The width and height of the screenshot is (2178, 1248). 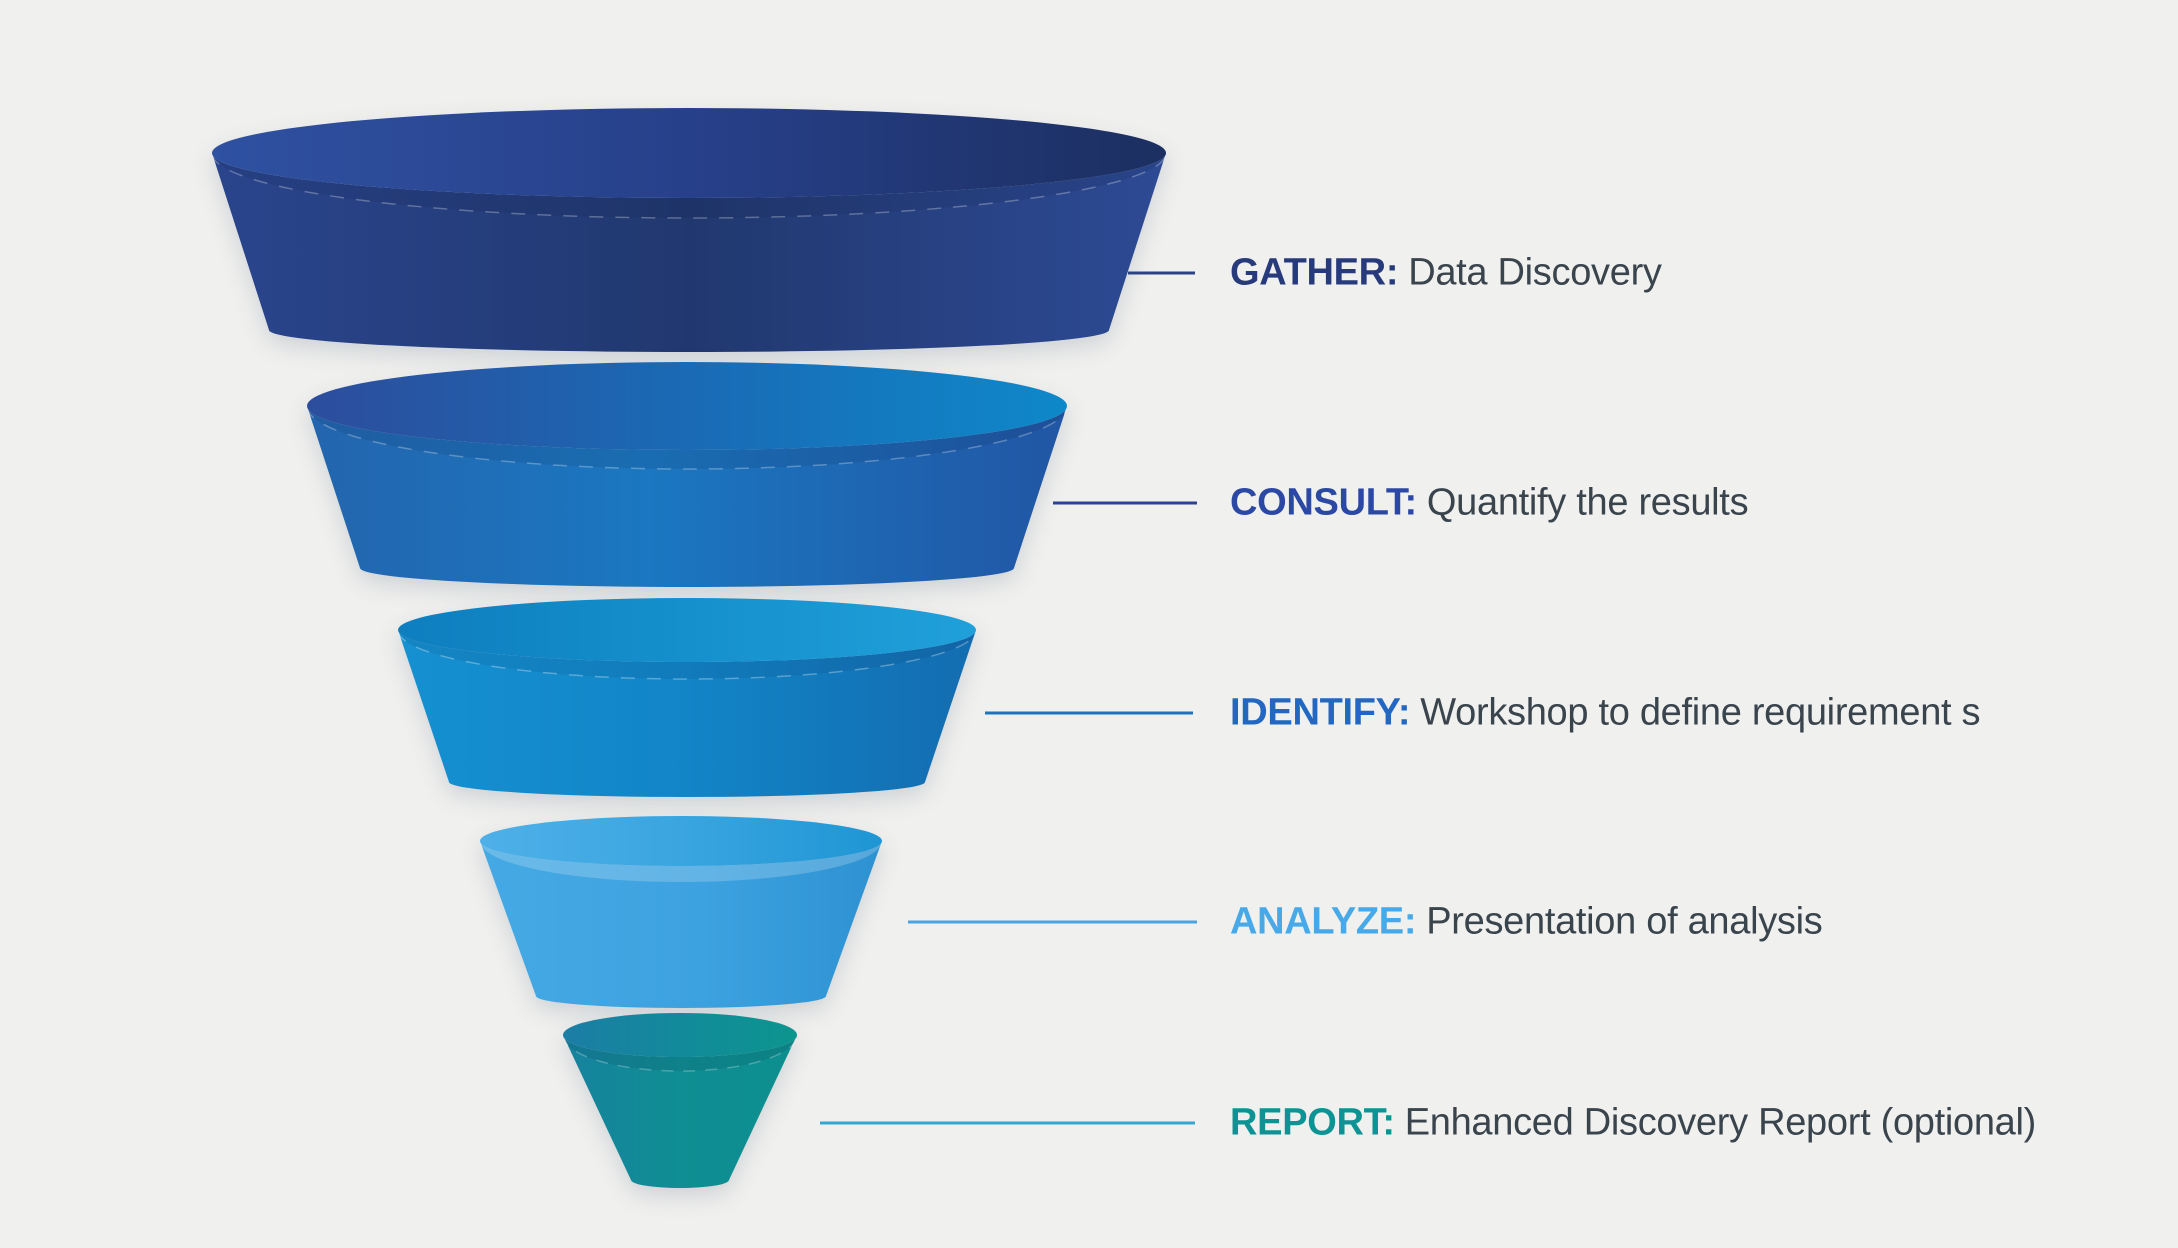 What do you see at coordinates (680, 1053) in the screenshot?
I see `funnel-stage-report-lip` at bounding box center [680, 1053].